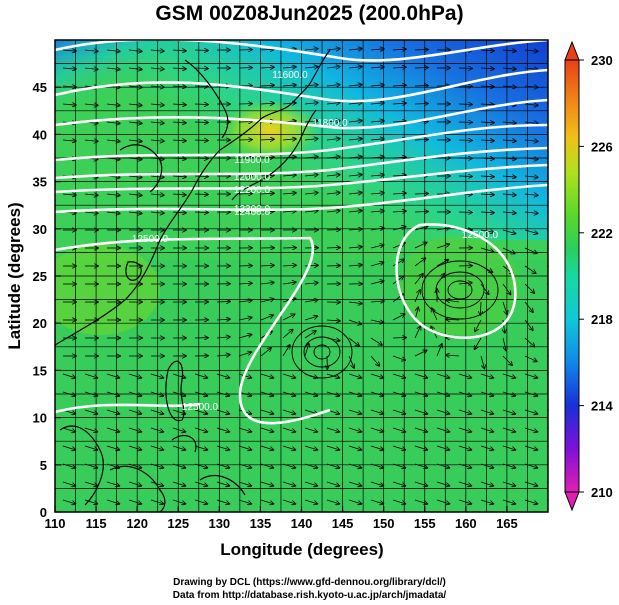 Image resolution: width=619 pixels, height=605 pixels. I want to click on x-tick-label: 140, so click(302, 523).